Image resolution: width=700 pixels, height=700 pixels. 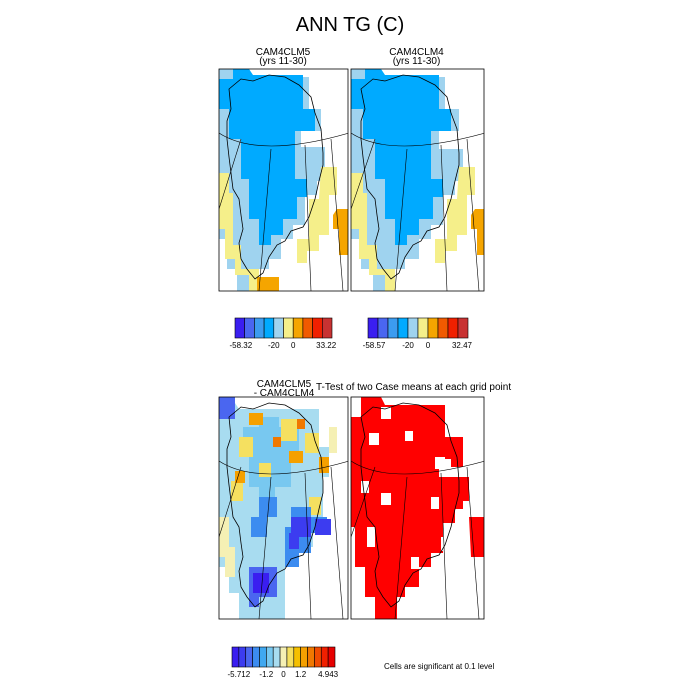 I want to click on p1-region-blue, so click(x=267, y=157).